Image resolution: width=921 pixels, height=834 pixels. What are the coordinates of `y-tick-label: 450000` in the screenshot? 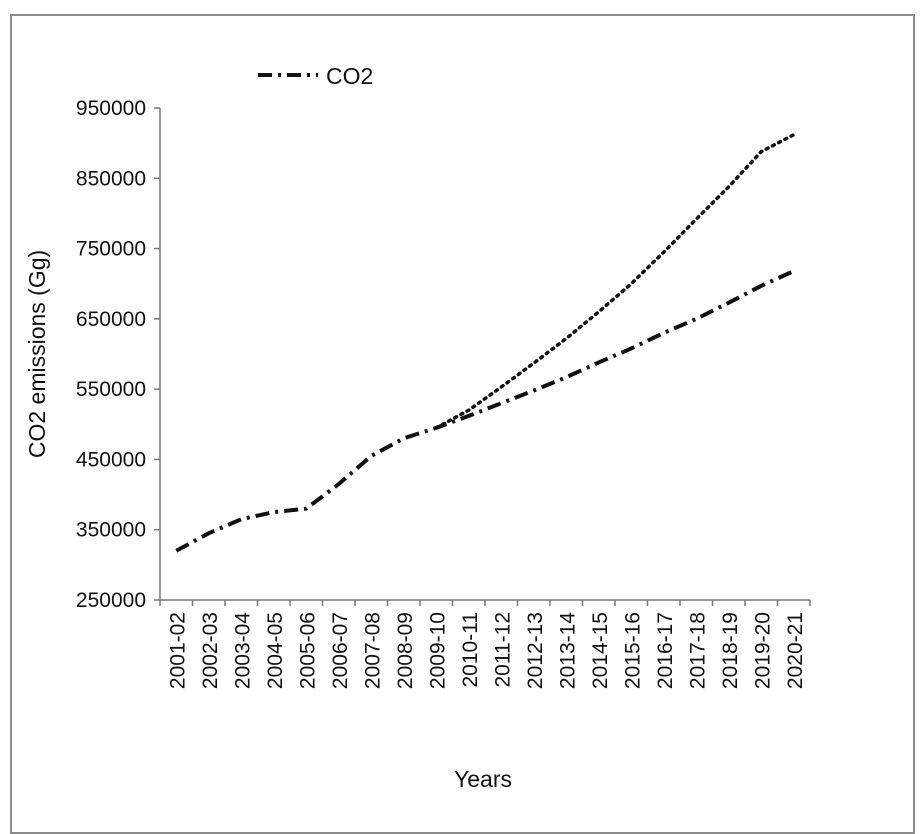 It's located at (111, 459).